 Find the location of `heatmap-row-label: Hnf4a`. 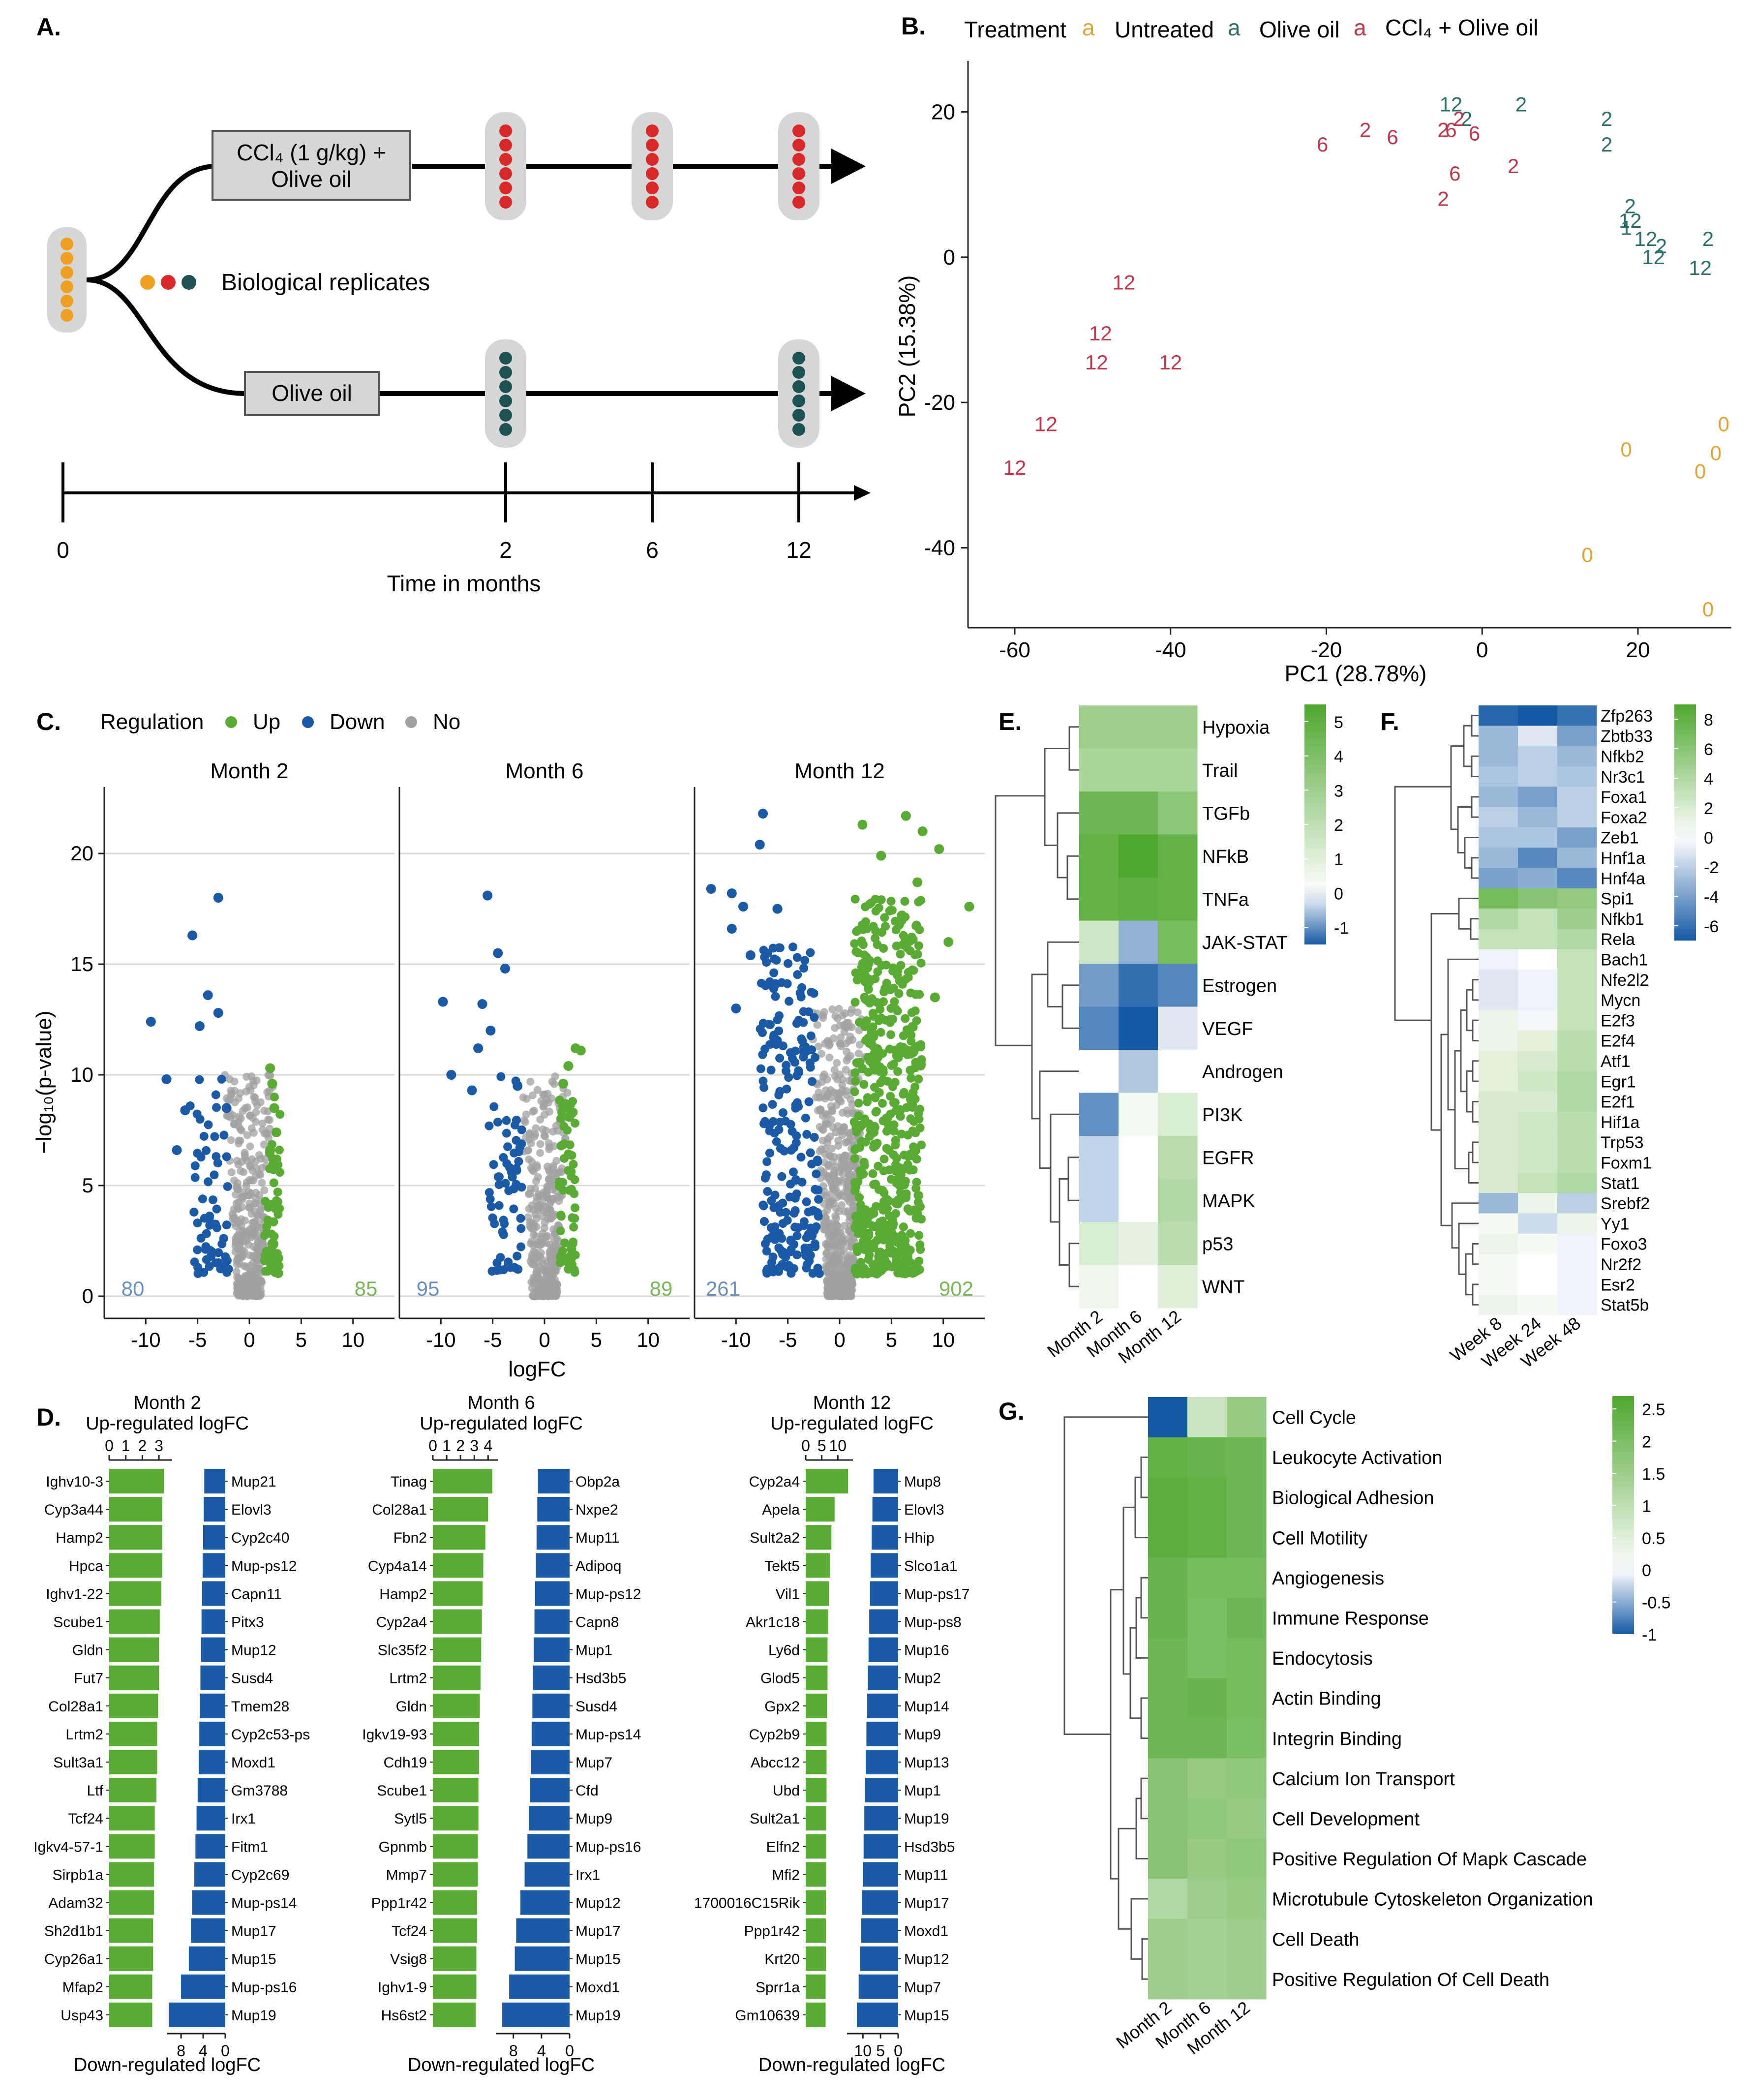

heatmap-row-label: Hnf4a is located at coordinates (1623, 878).